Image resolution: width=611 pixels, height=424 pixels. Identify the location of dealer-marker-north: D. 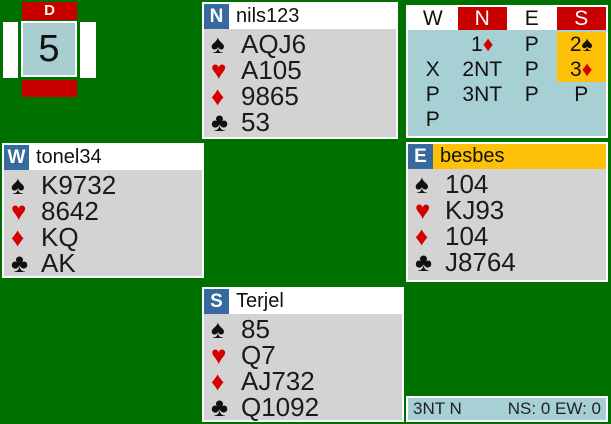
(49, 11).